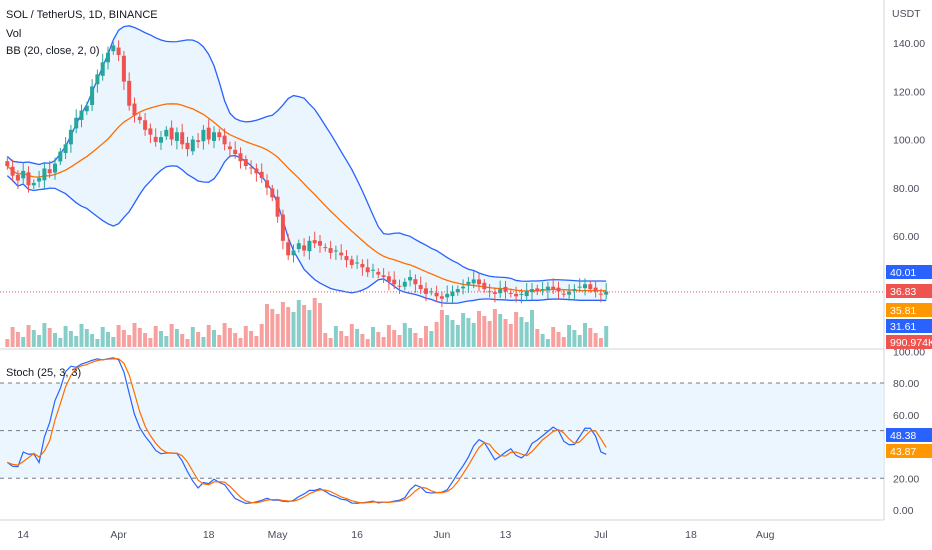  What do you see at coordinates (278, 535) in the screenshot?
I see `time-tick: May` at bounding box center [278, 535].